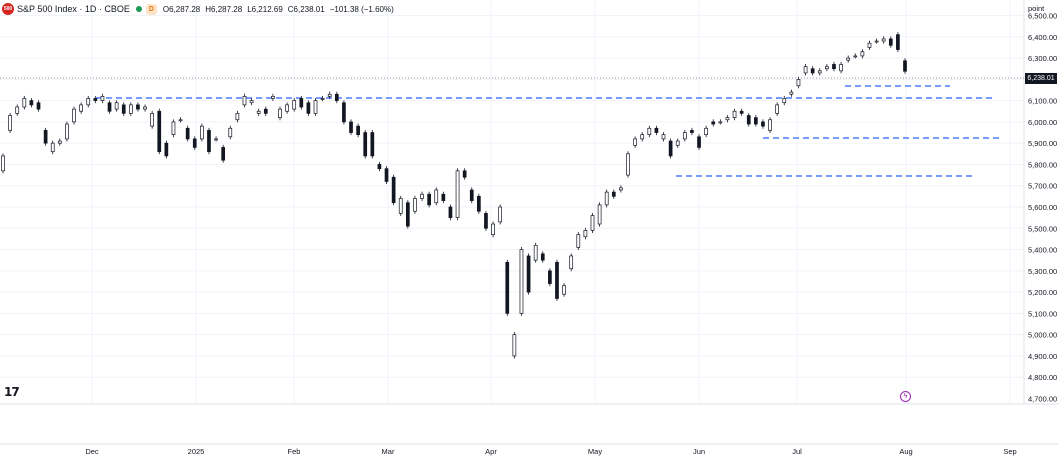  What do you see at coordinates (73, 9) in the screenshot?
I see `symbol-title: S&P 500 Index · 1D · CBOE` at bounding box center [73, 9].